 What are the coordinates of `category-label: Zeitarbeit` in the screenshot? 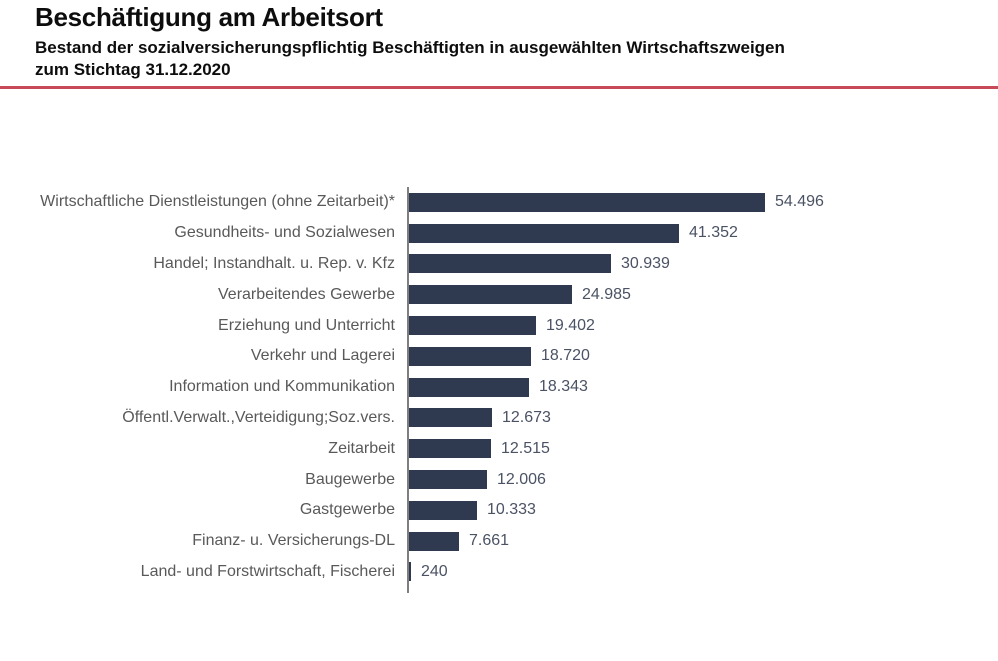 It's located at (361, 448).